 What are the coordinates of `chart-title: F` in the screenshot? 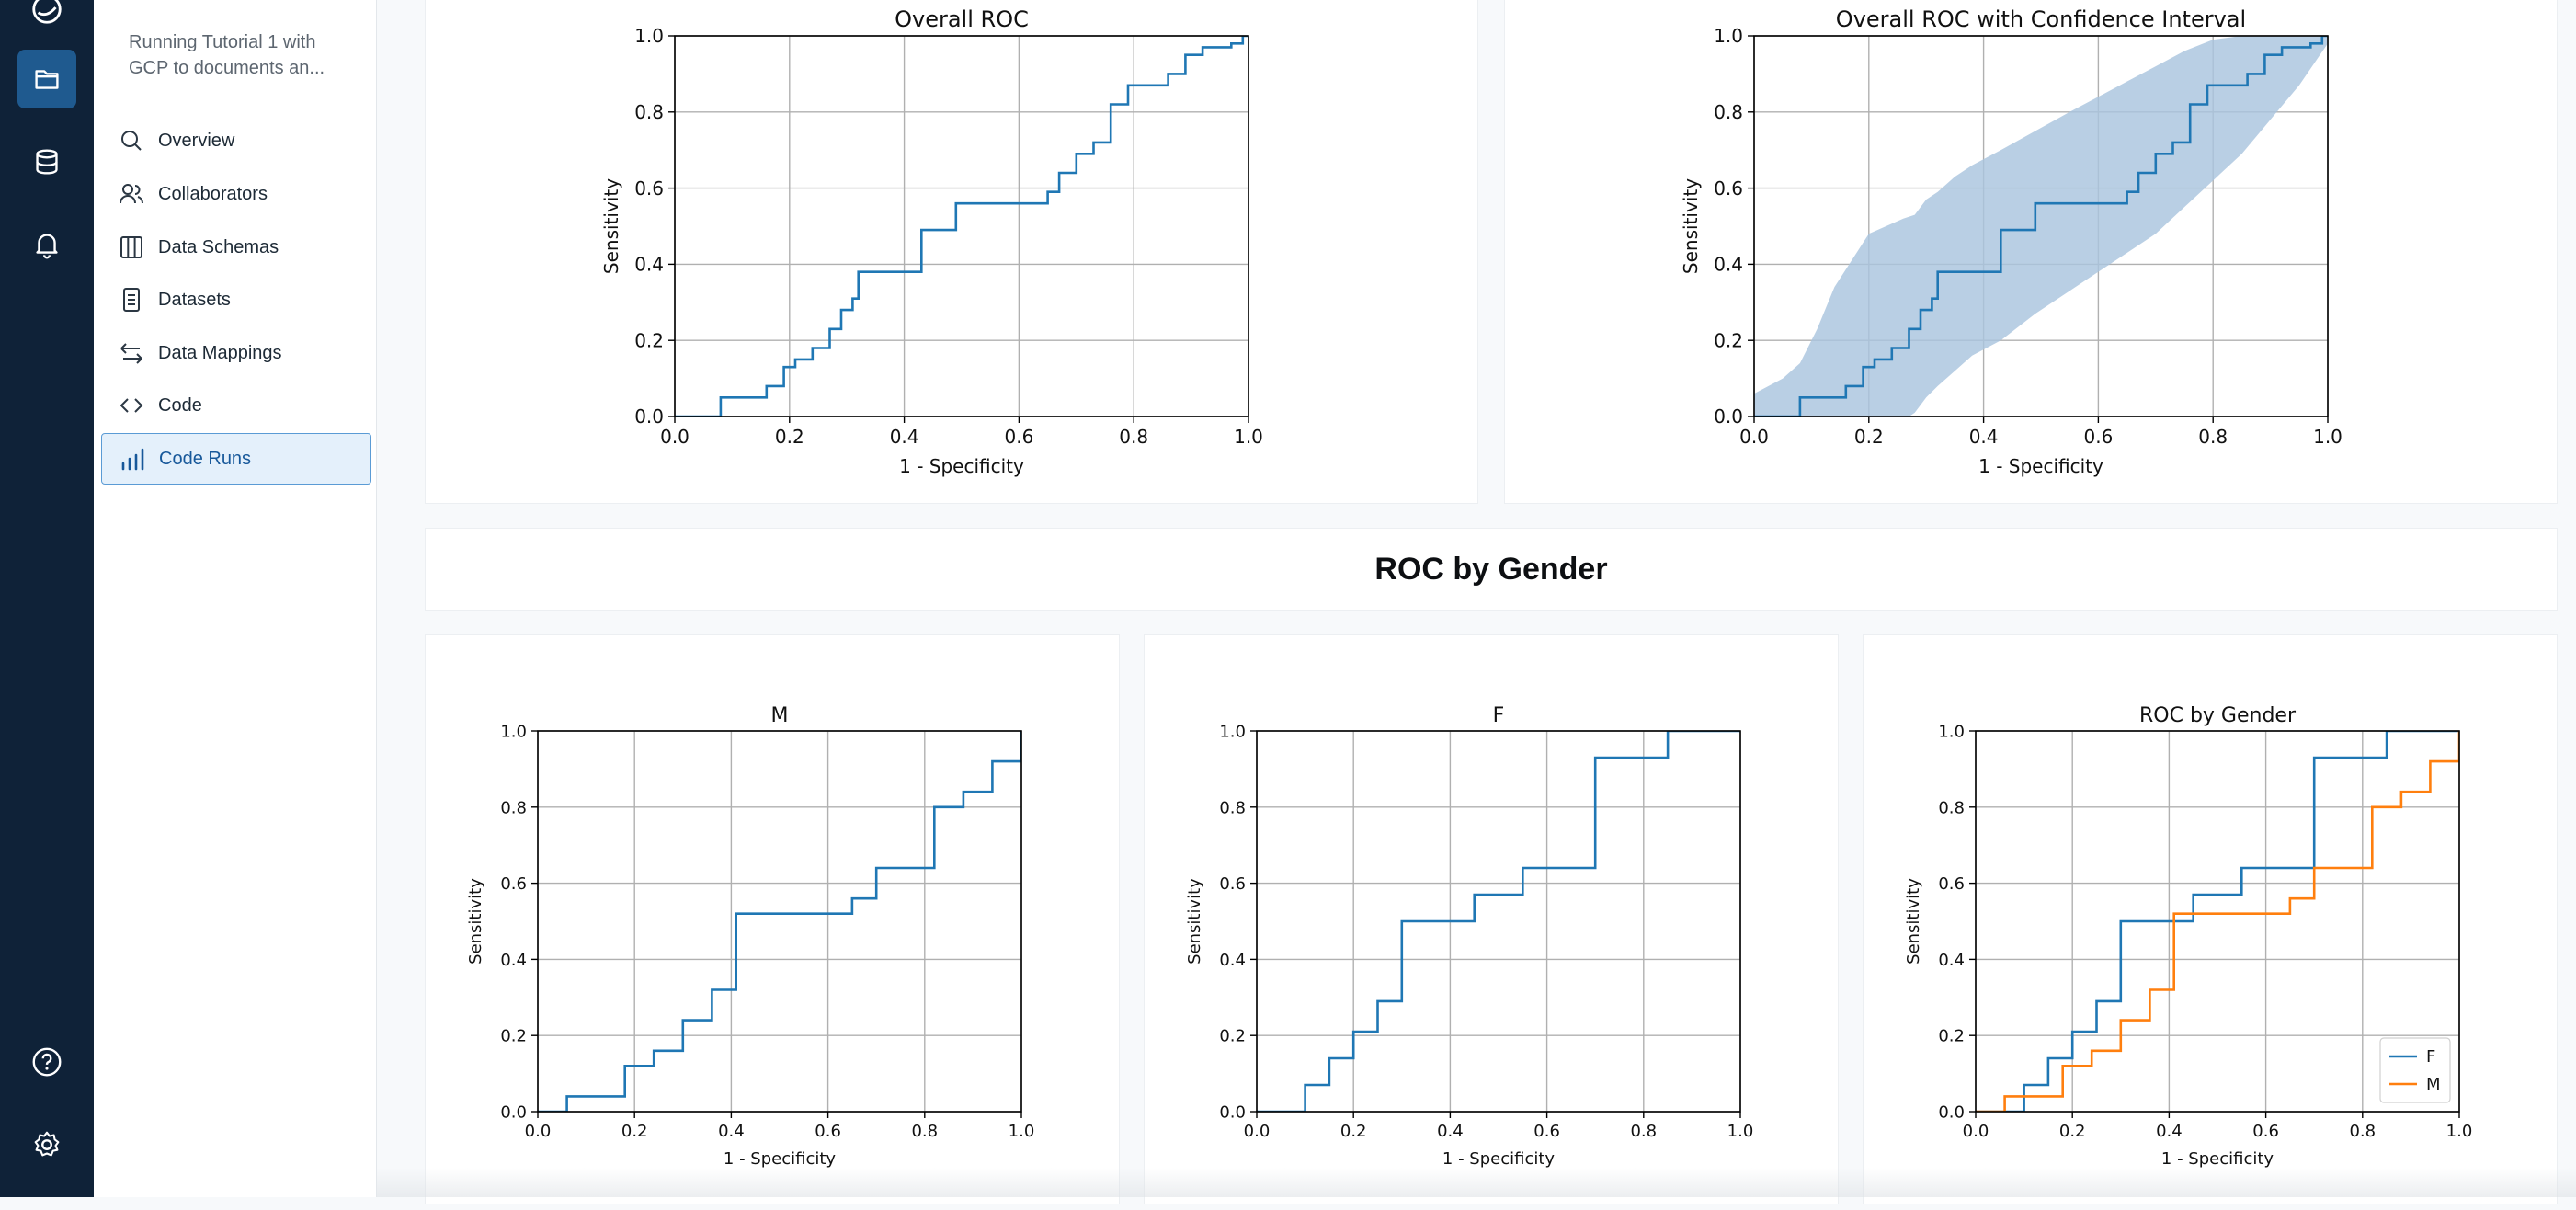 It's located at (1499, 715).